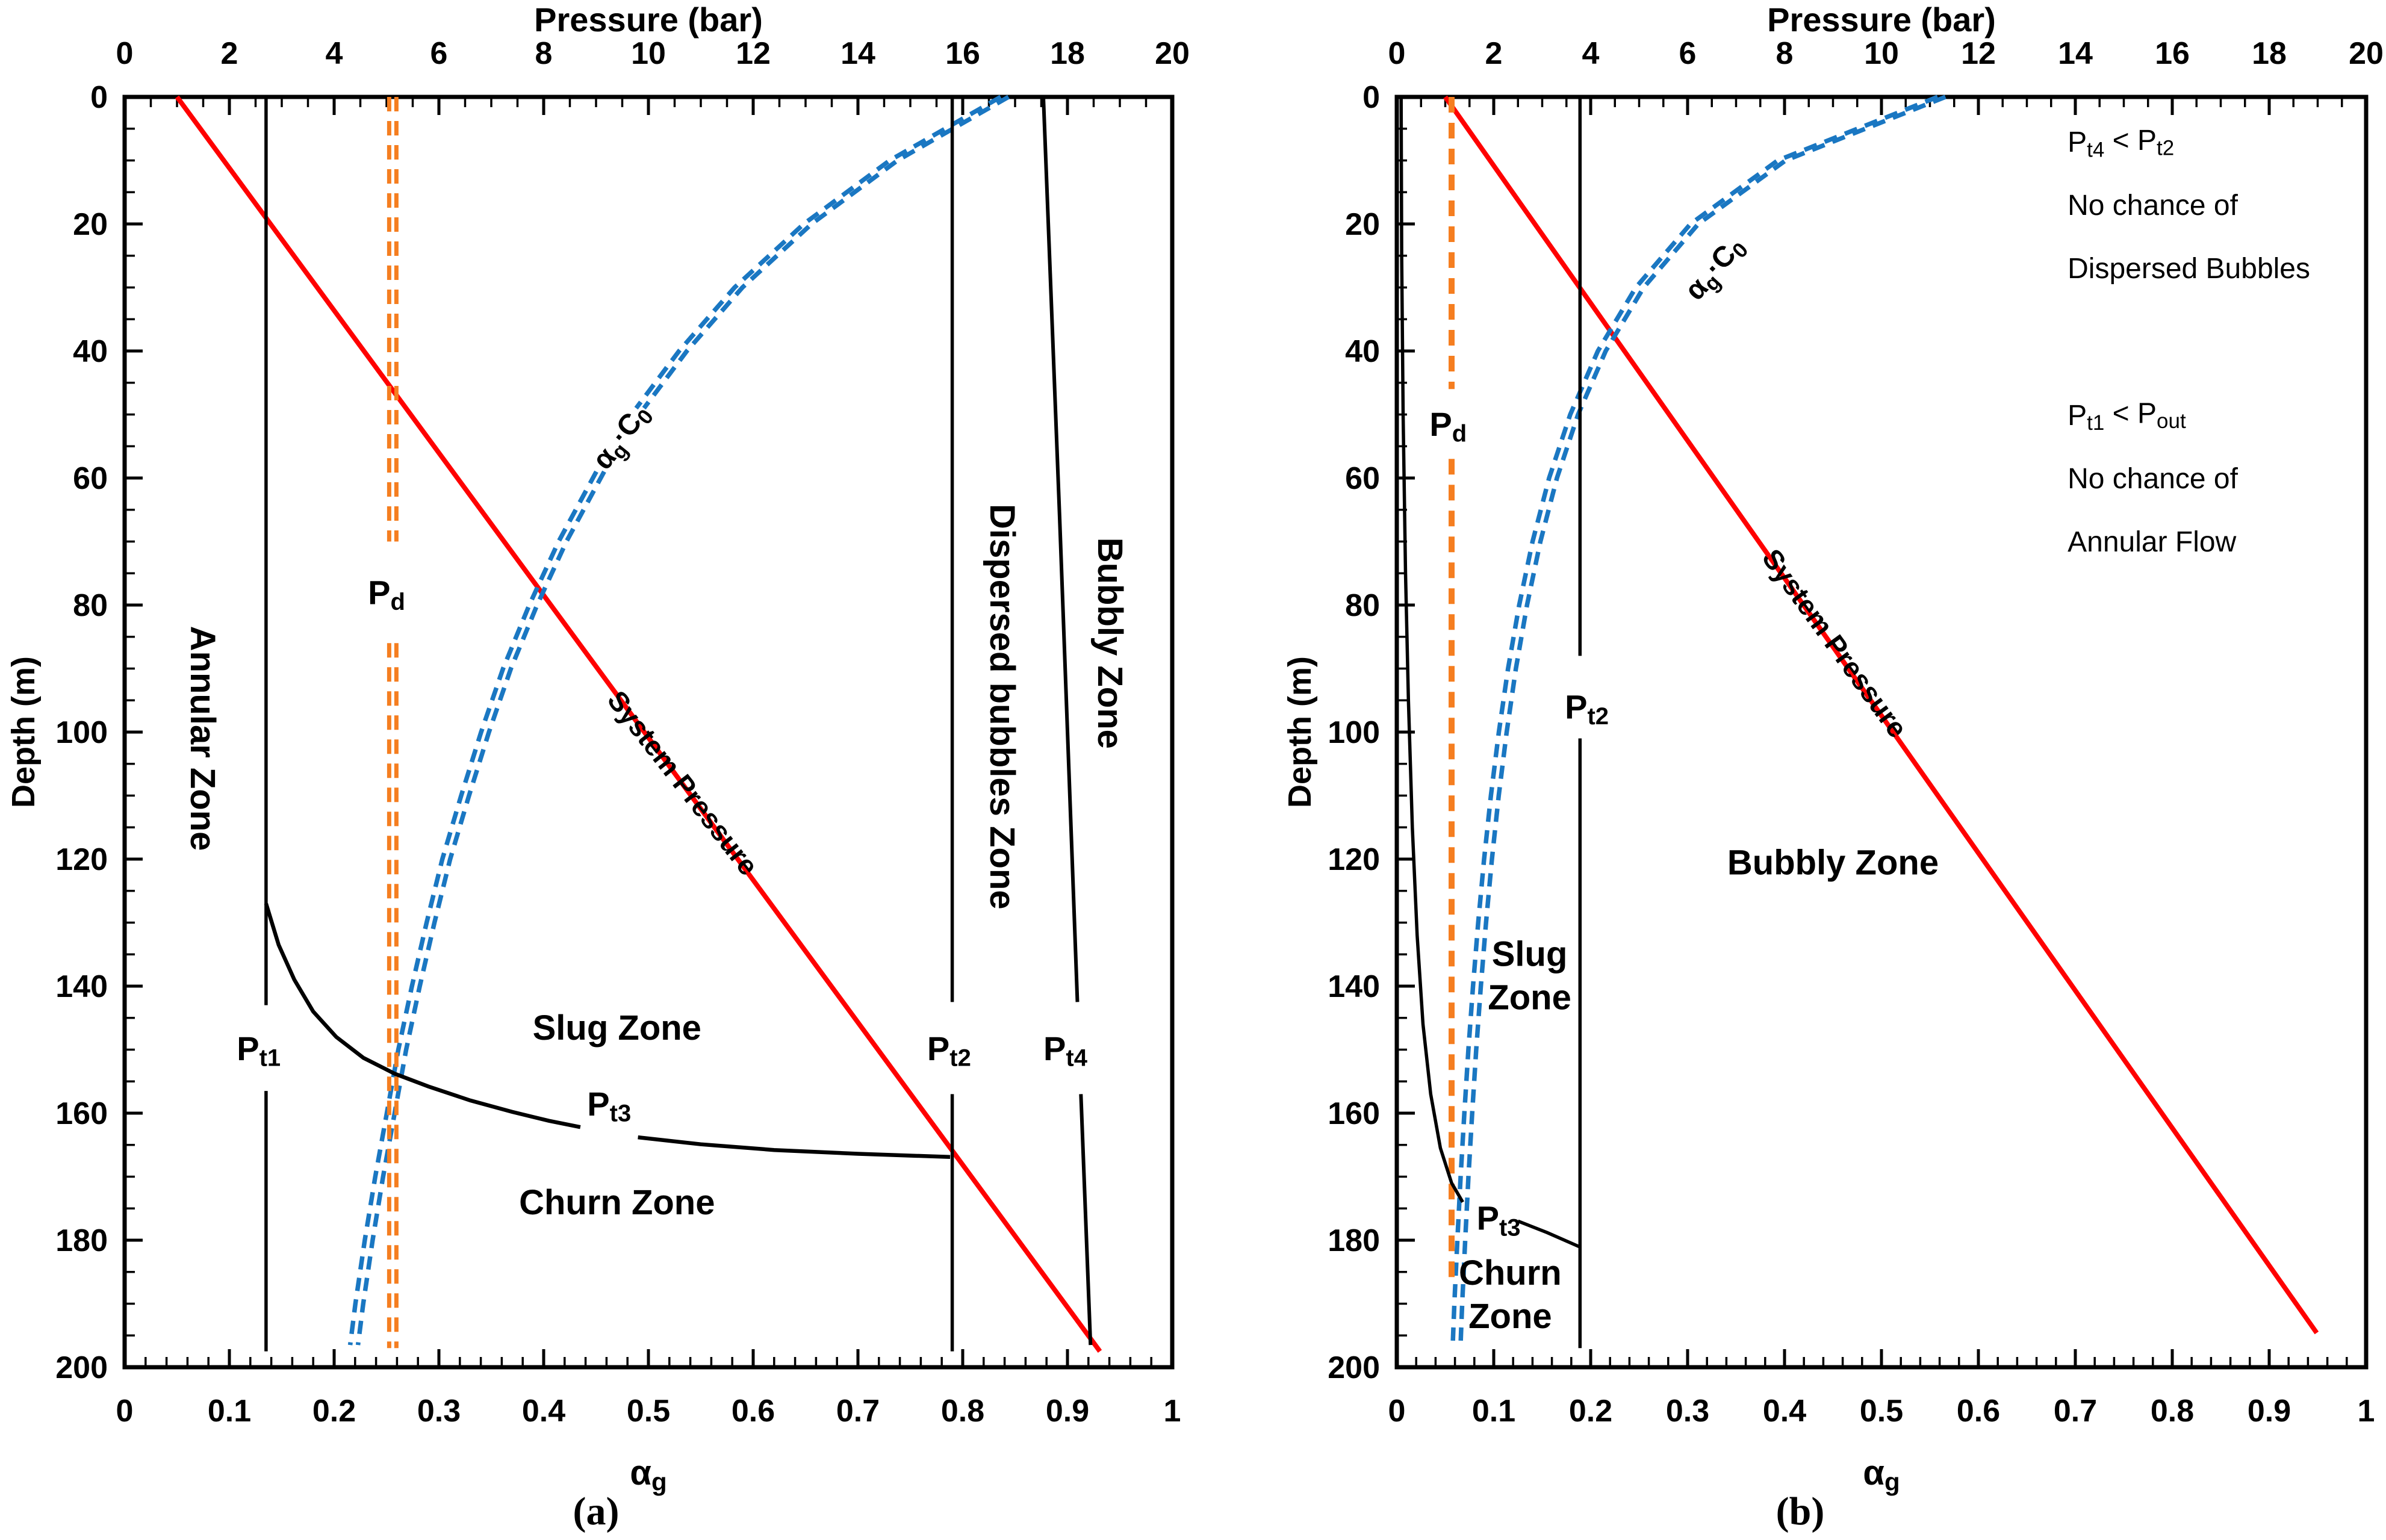 Image resolution: width=2386 pixels, height=1540 pixels. I want to click on label-no-annular-flow-annotation: Pt1 < Pout No chance of Annular Flow, so click(2153, 478).